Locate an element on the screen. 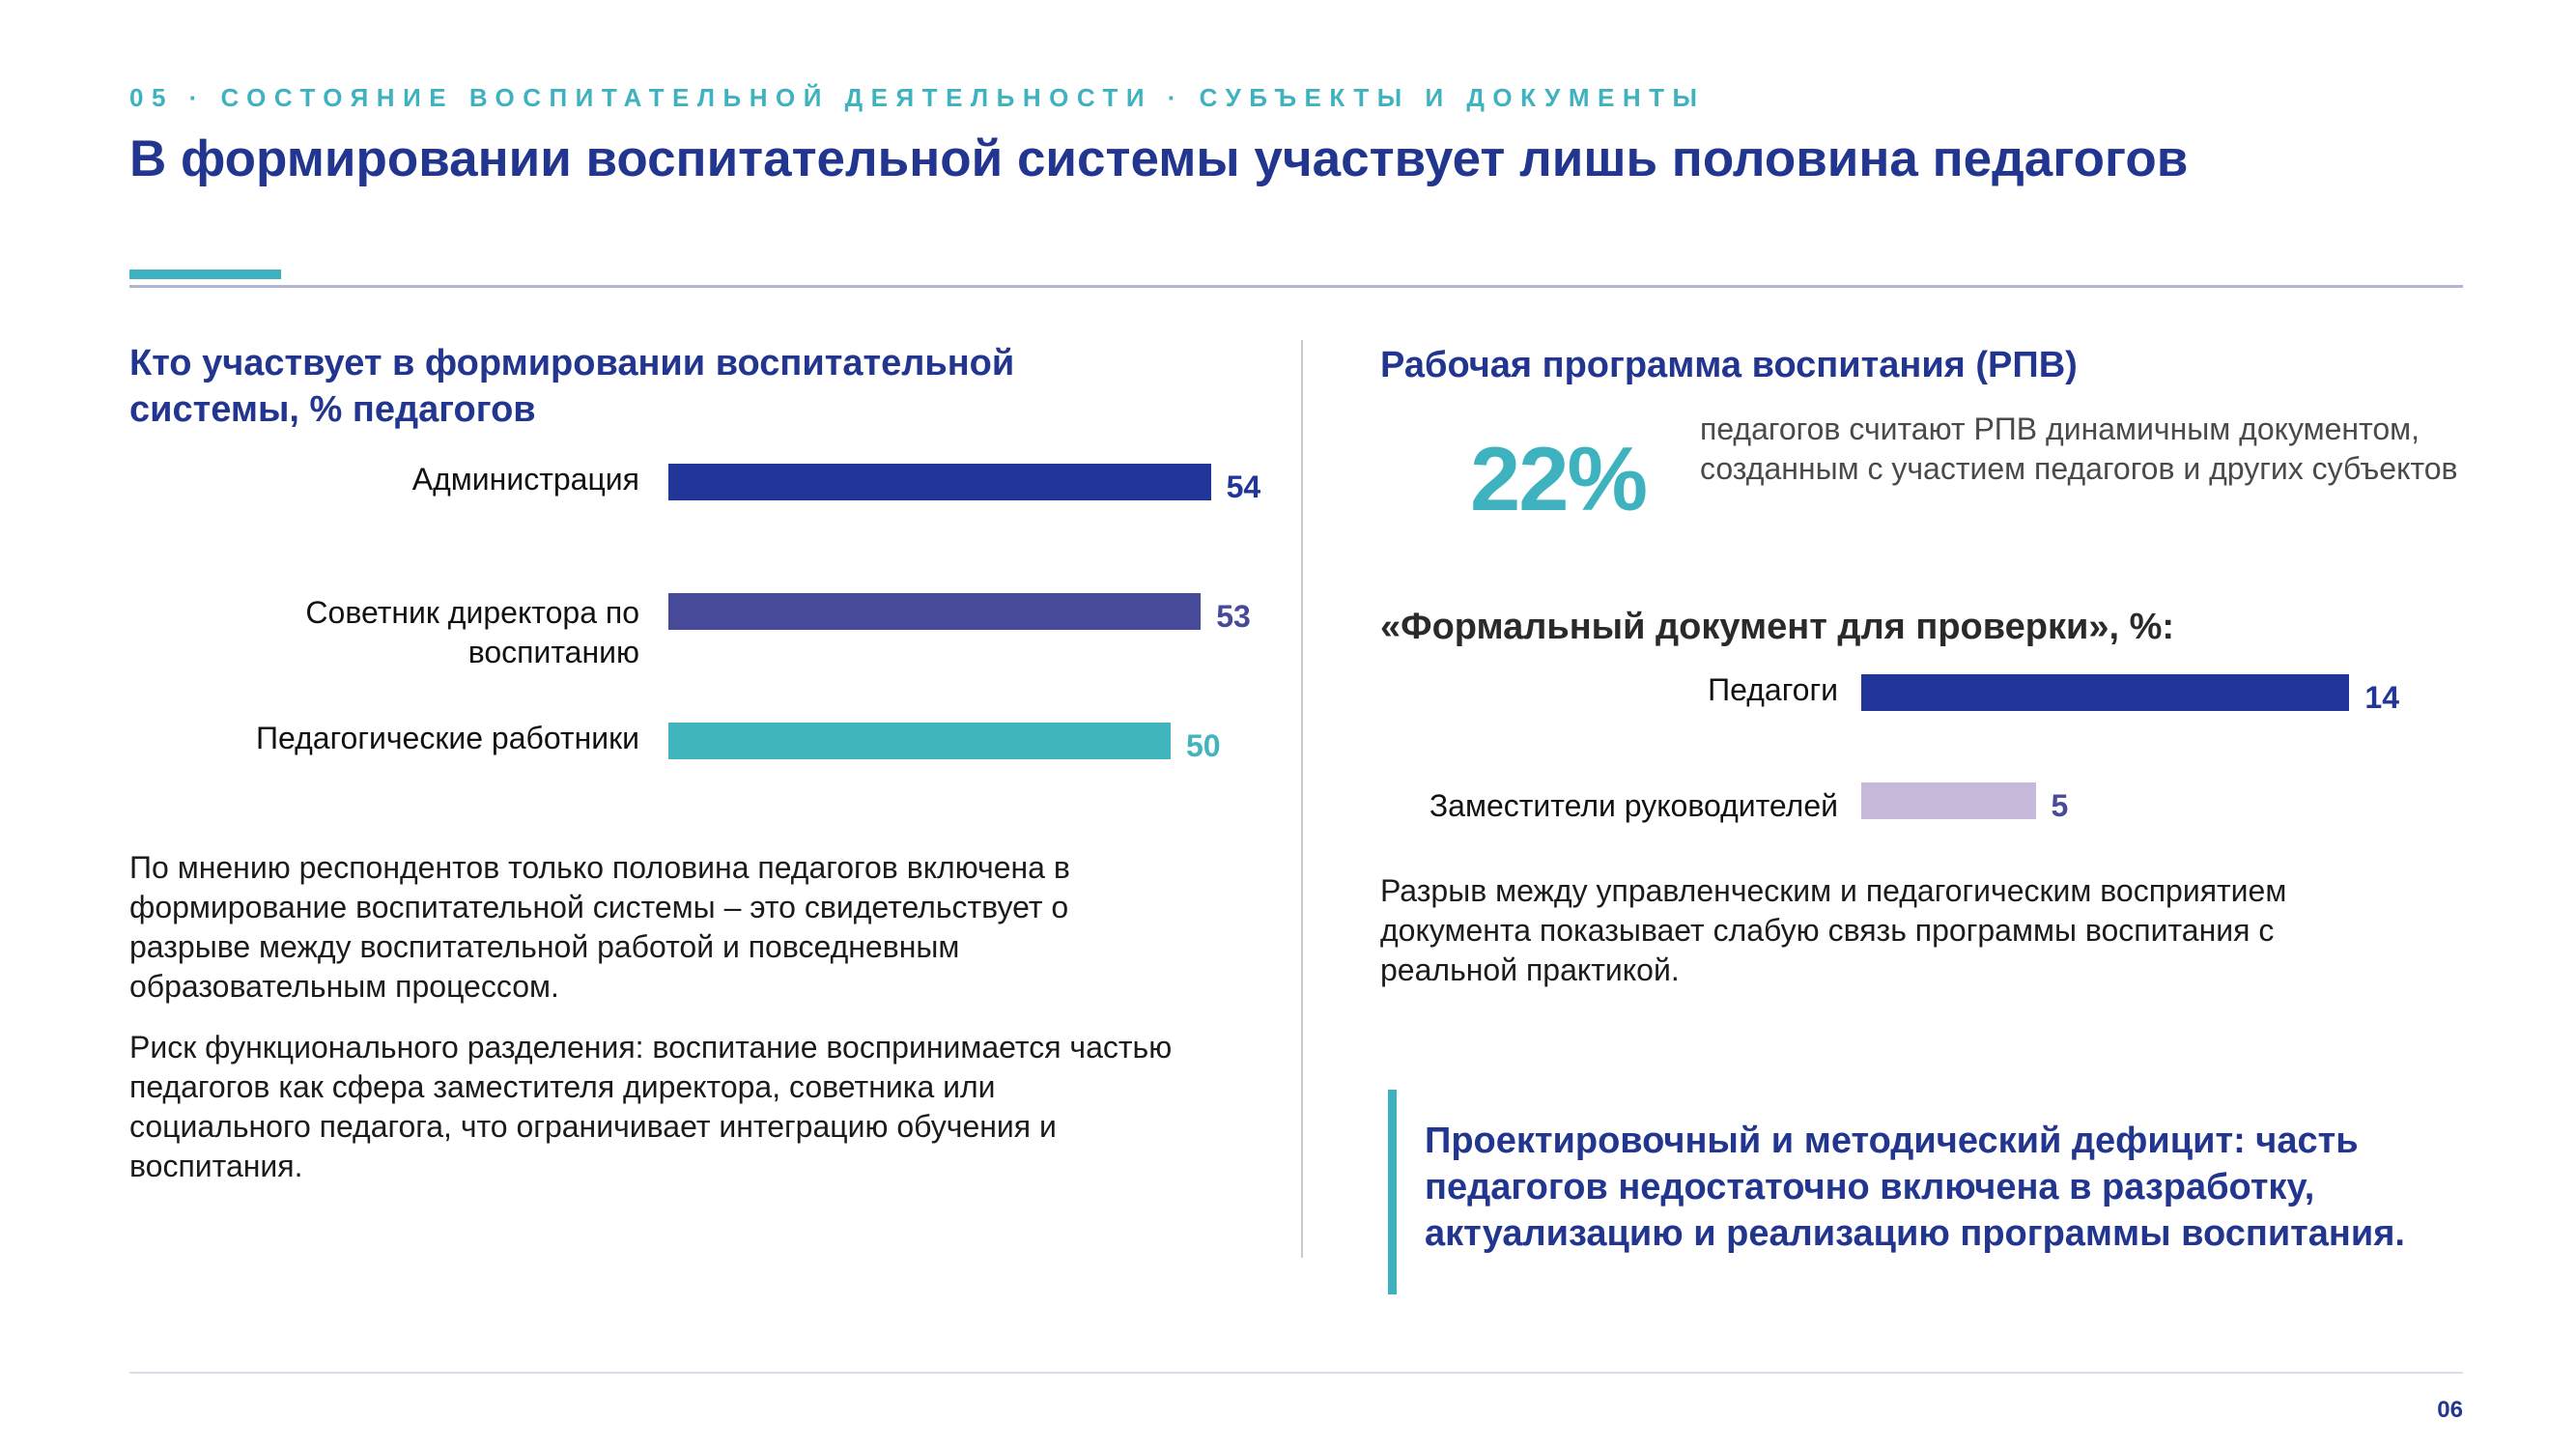 The height and width of the screenshot is (1449, 2576). bar-label: Педагогические работники is located at coordinates (447, 738).